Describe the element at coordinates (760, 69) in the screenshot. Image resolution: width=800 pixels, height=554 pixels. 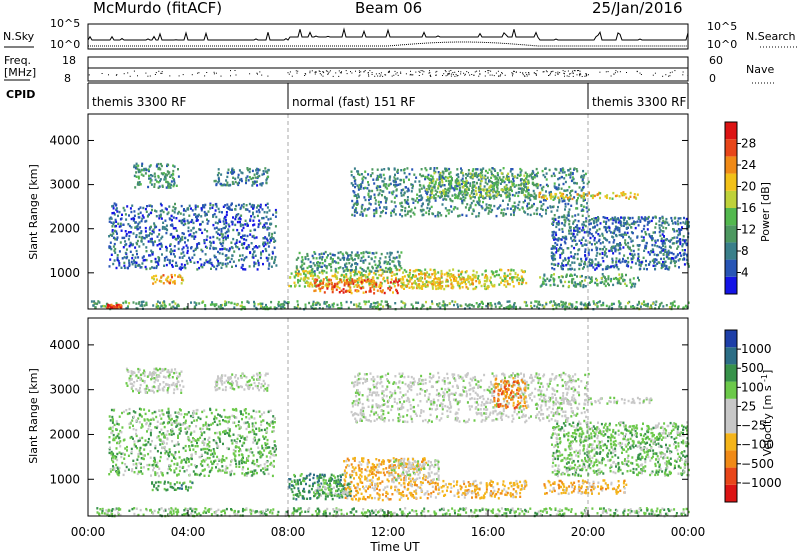
I see `nave-label: Nave` at that location.